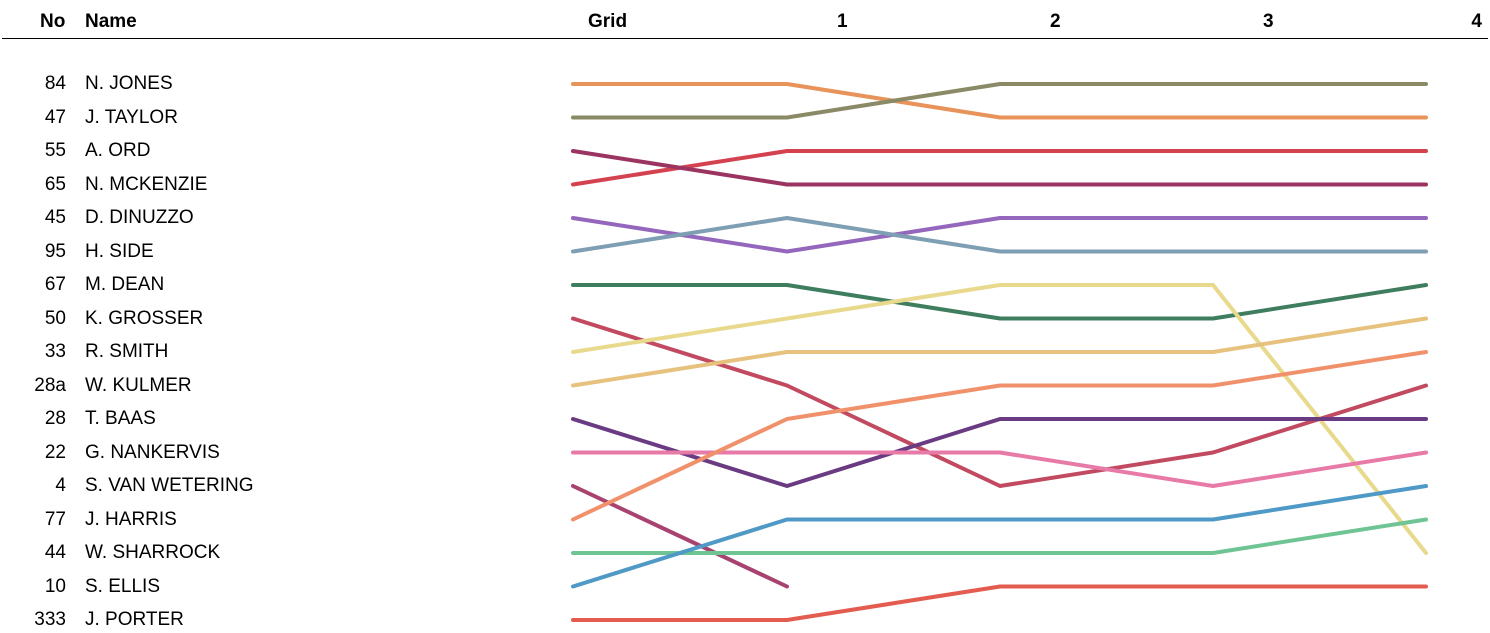 The image size is (1490, 633). Describe the element at coordinates (118, 150) in the screenshot. I see `rider-name: A. ORD` at that location.